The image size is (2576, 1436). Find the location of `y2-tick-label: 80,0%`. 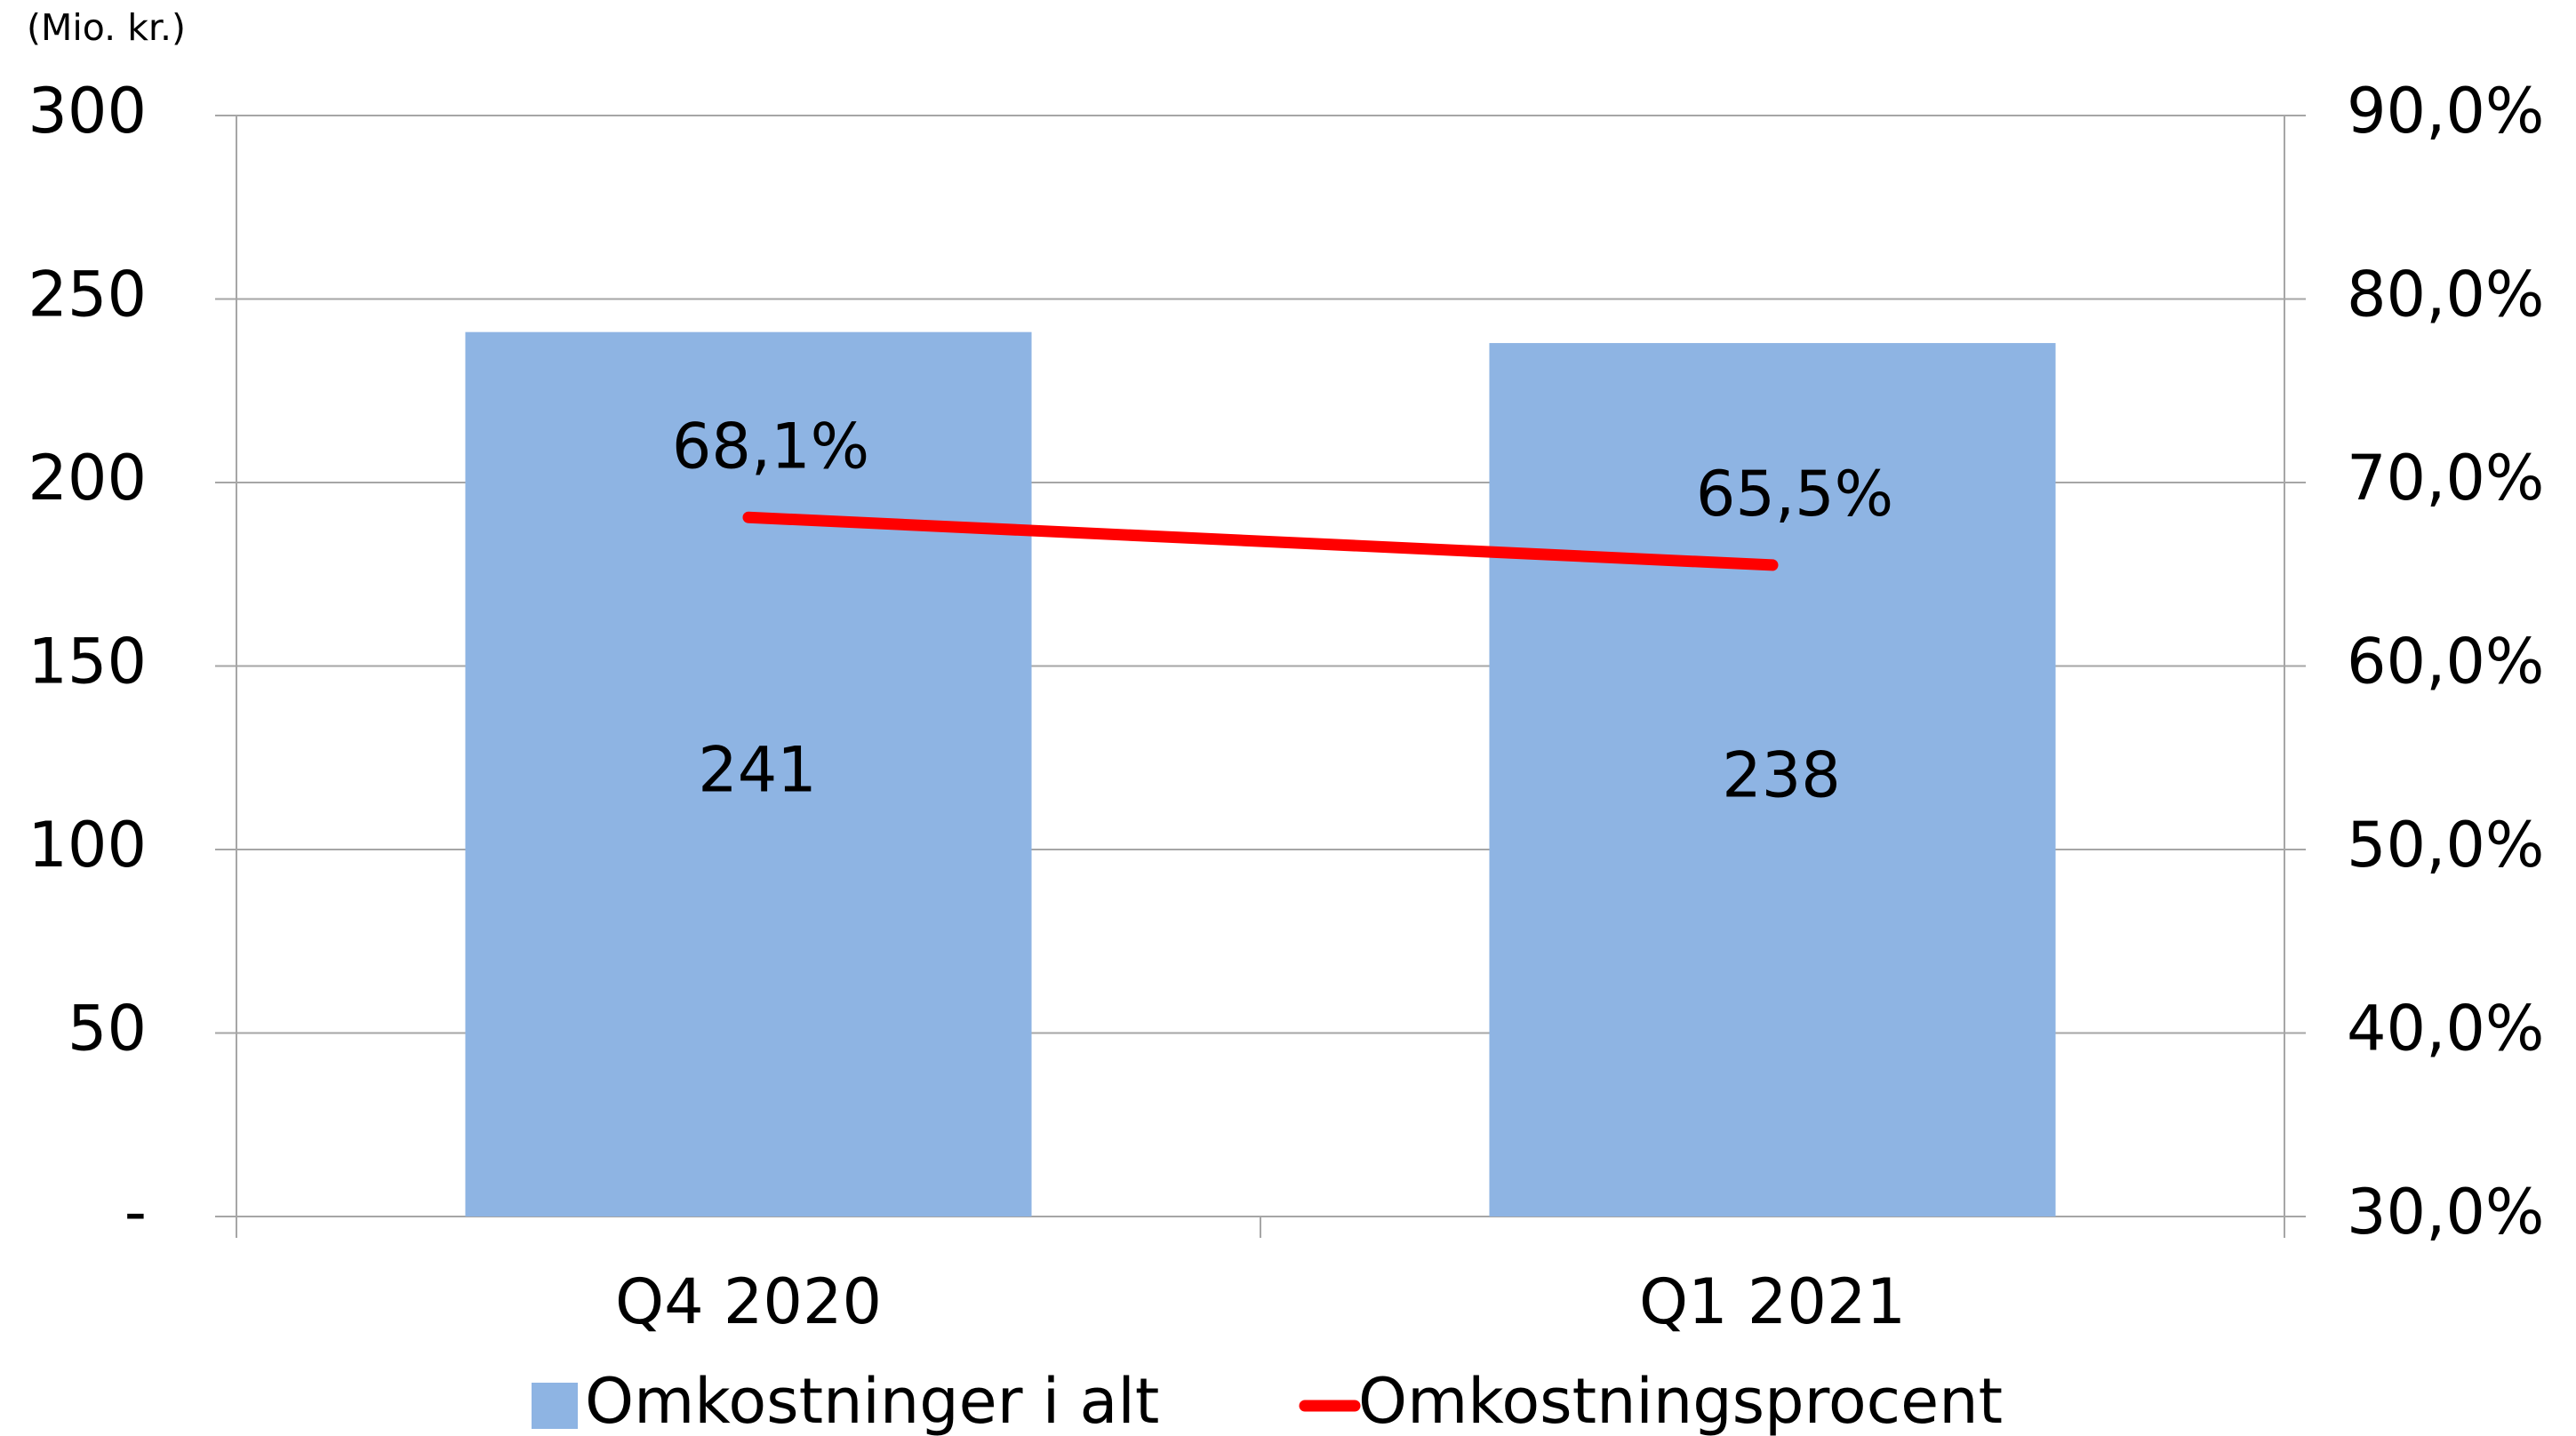

y2-tick-label: 80,0% is located at coordinates (2445, 295).